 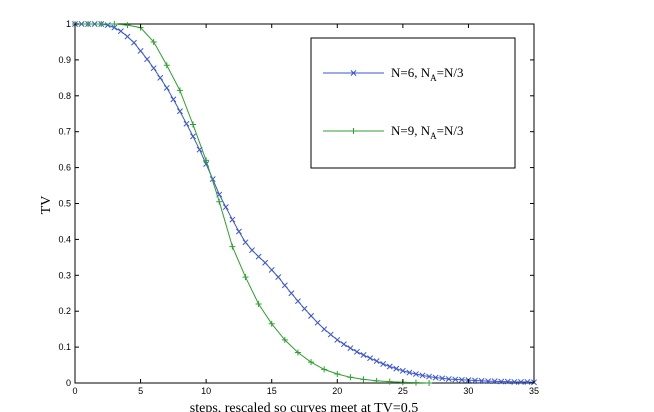 What do you see at coordinates (64, 275) in the screenshot?
I see `y-tick-label: 0.3` at bounding box center [64, 275].